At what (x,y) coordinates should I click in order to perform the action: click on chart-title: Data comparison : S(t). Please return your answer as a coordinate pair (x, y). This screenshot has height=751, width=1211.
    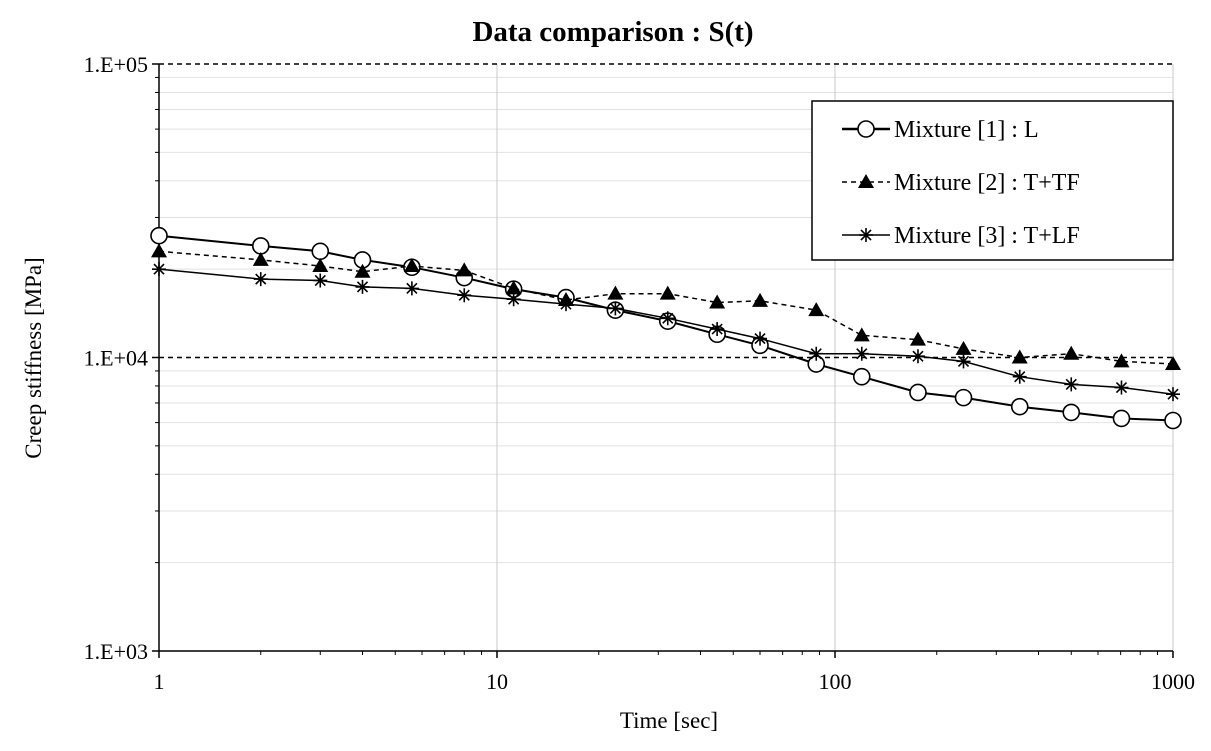
    Looking at the image, I should click on (612, 32).